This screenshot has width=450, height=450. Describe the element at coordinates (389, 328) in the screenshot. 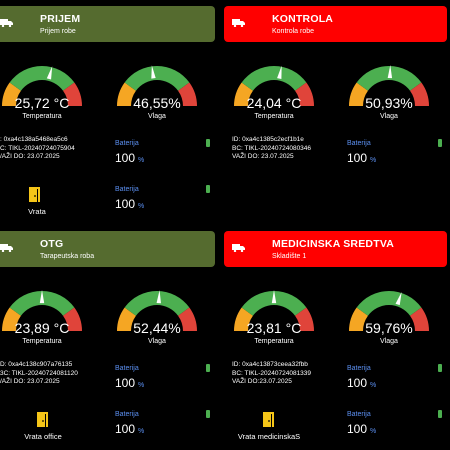

I see `humidity-value: 59,76%` at that location.